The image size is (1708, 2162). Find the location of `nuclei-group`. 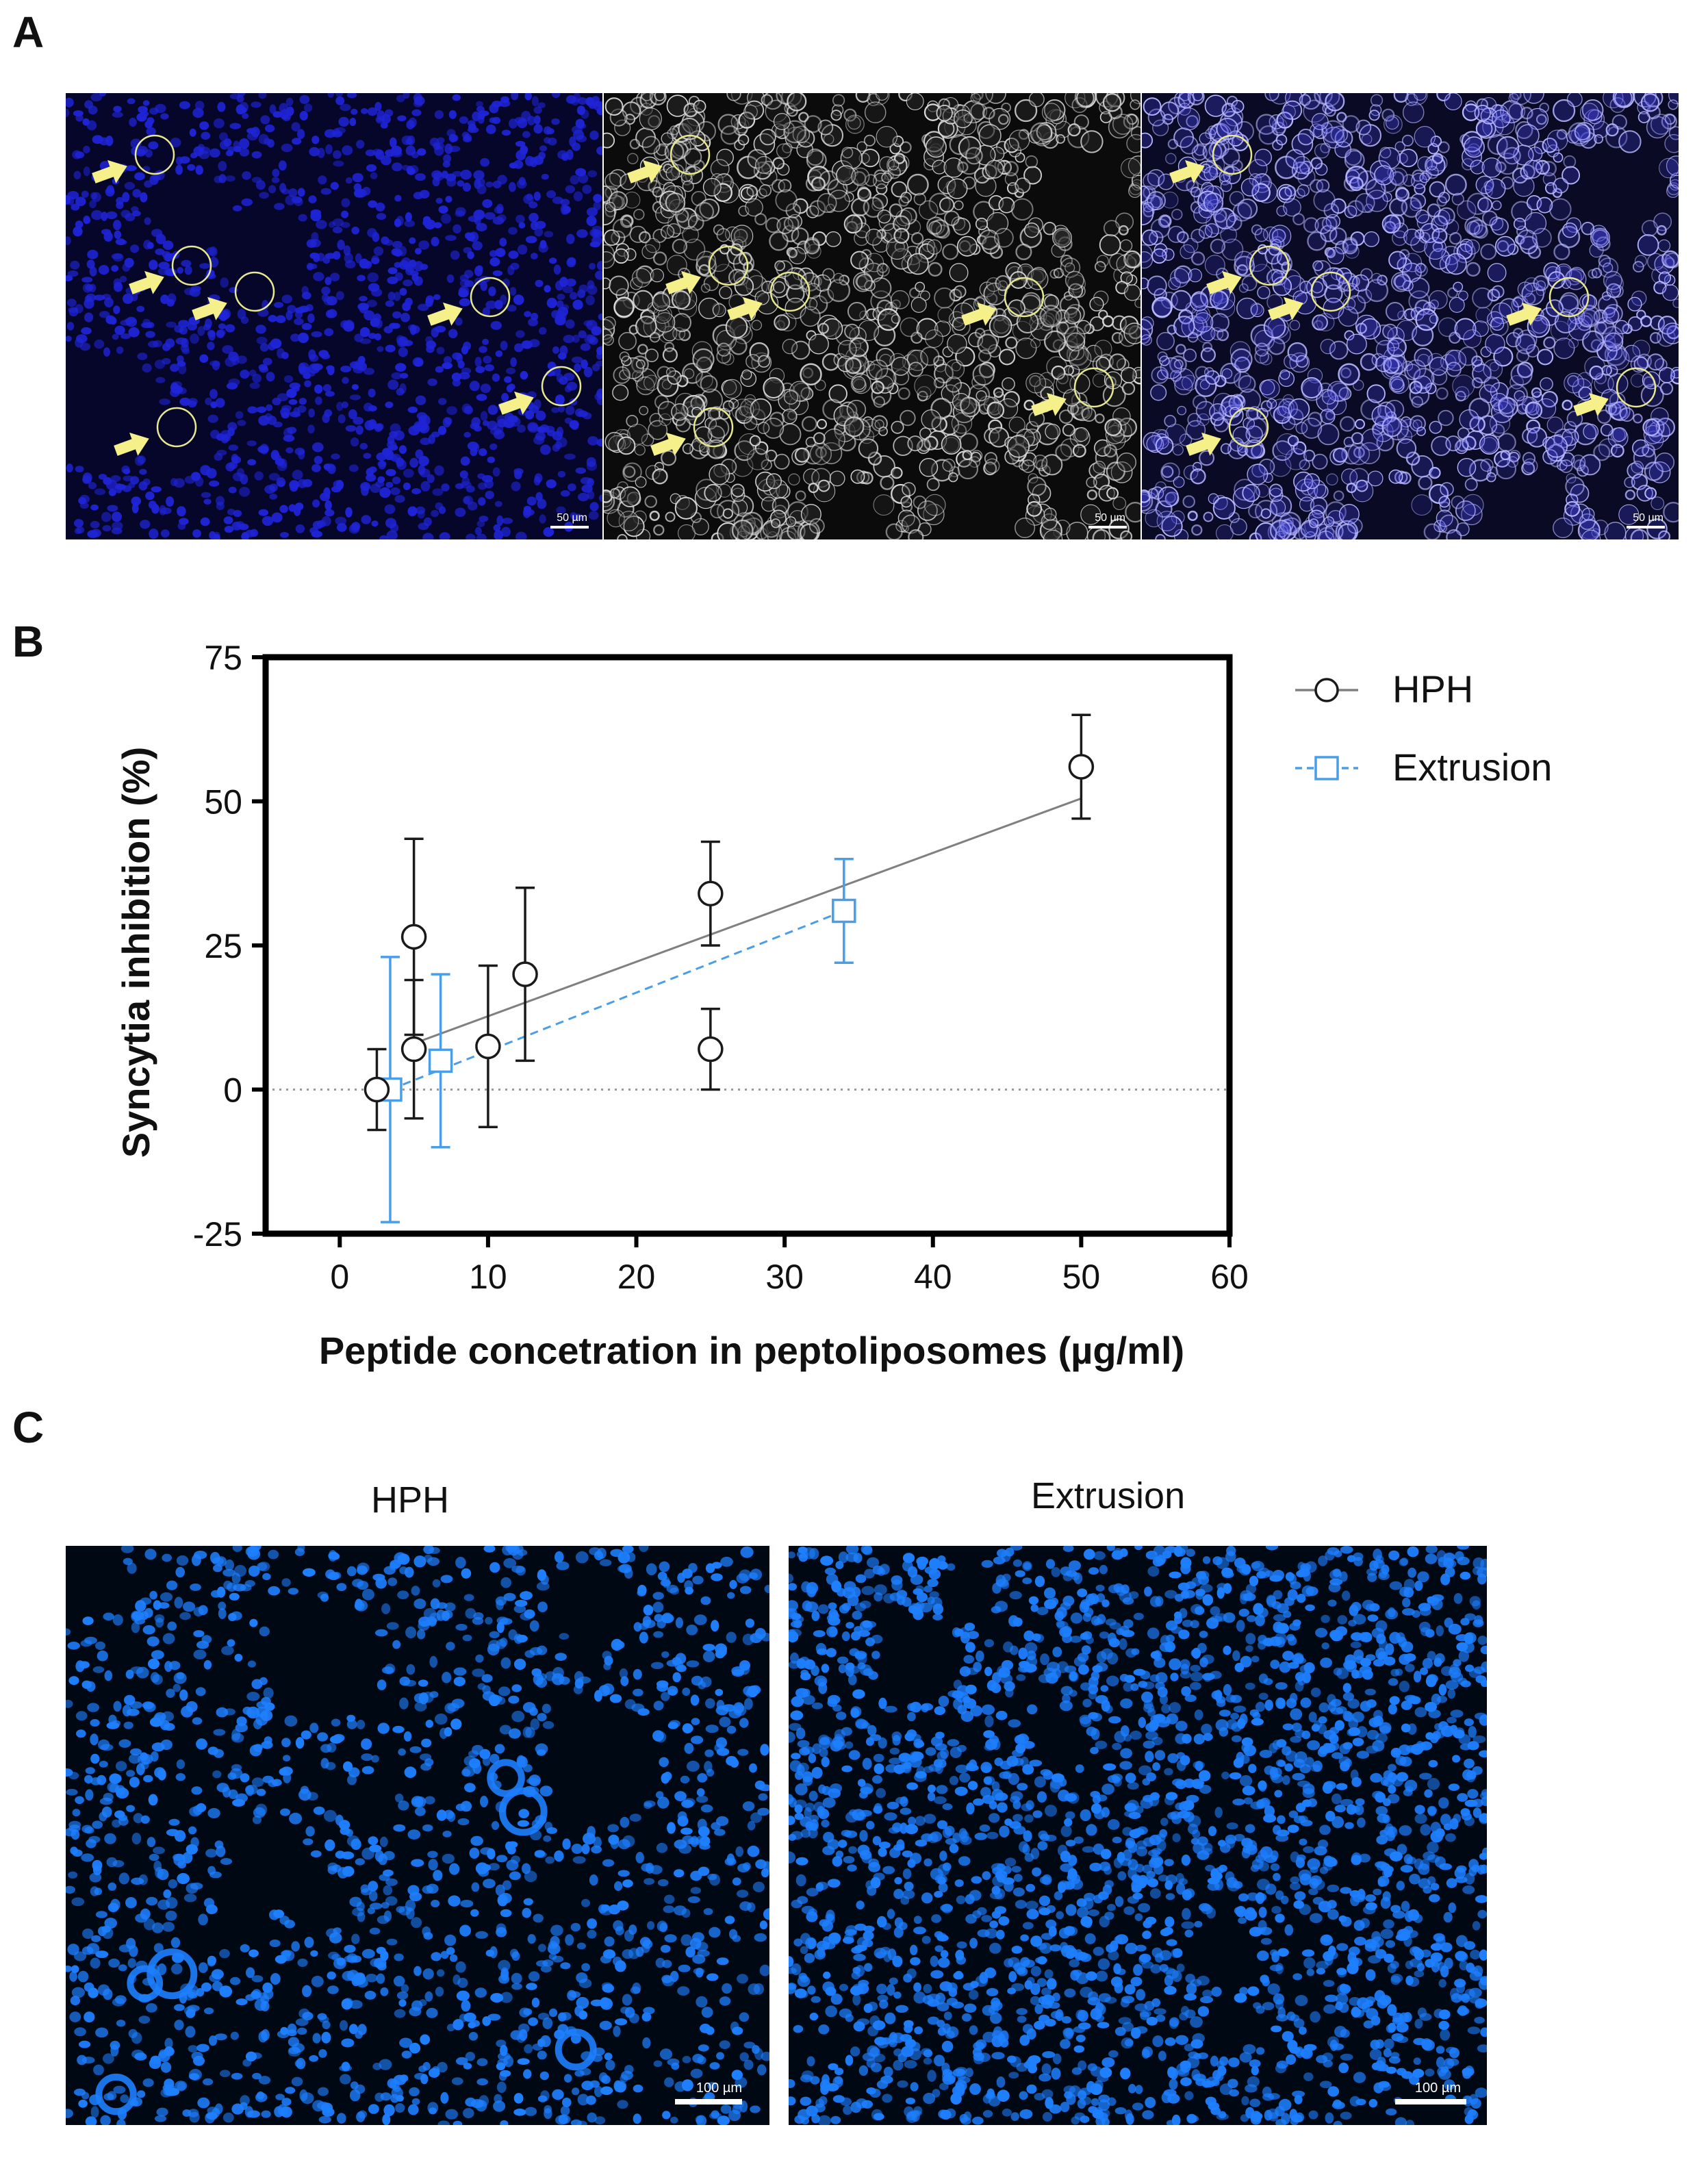

nuclei-group is located at coordinates (334, 316).